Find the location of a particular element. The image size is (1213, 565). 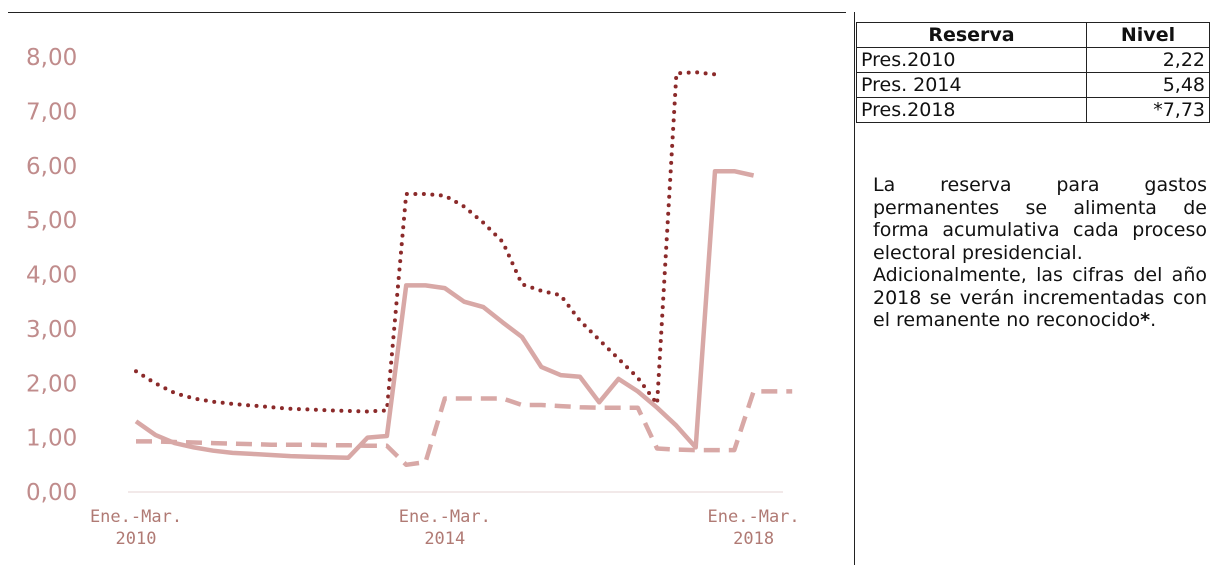

row-value: *7,73 is located at coordinates (1148, 110).